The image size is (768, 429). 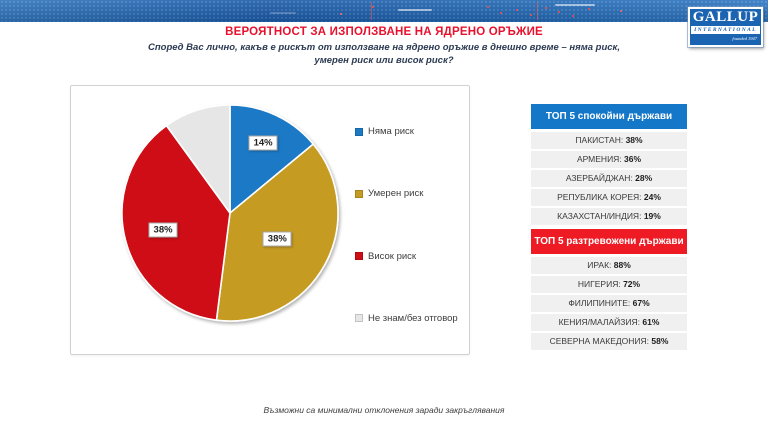 What do you see at coordinates (396, 194) in the screenshot?
I see `legend-label: Умерен риск` at bounding box center [396, 194].